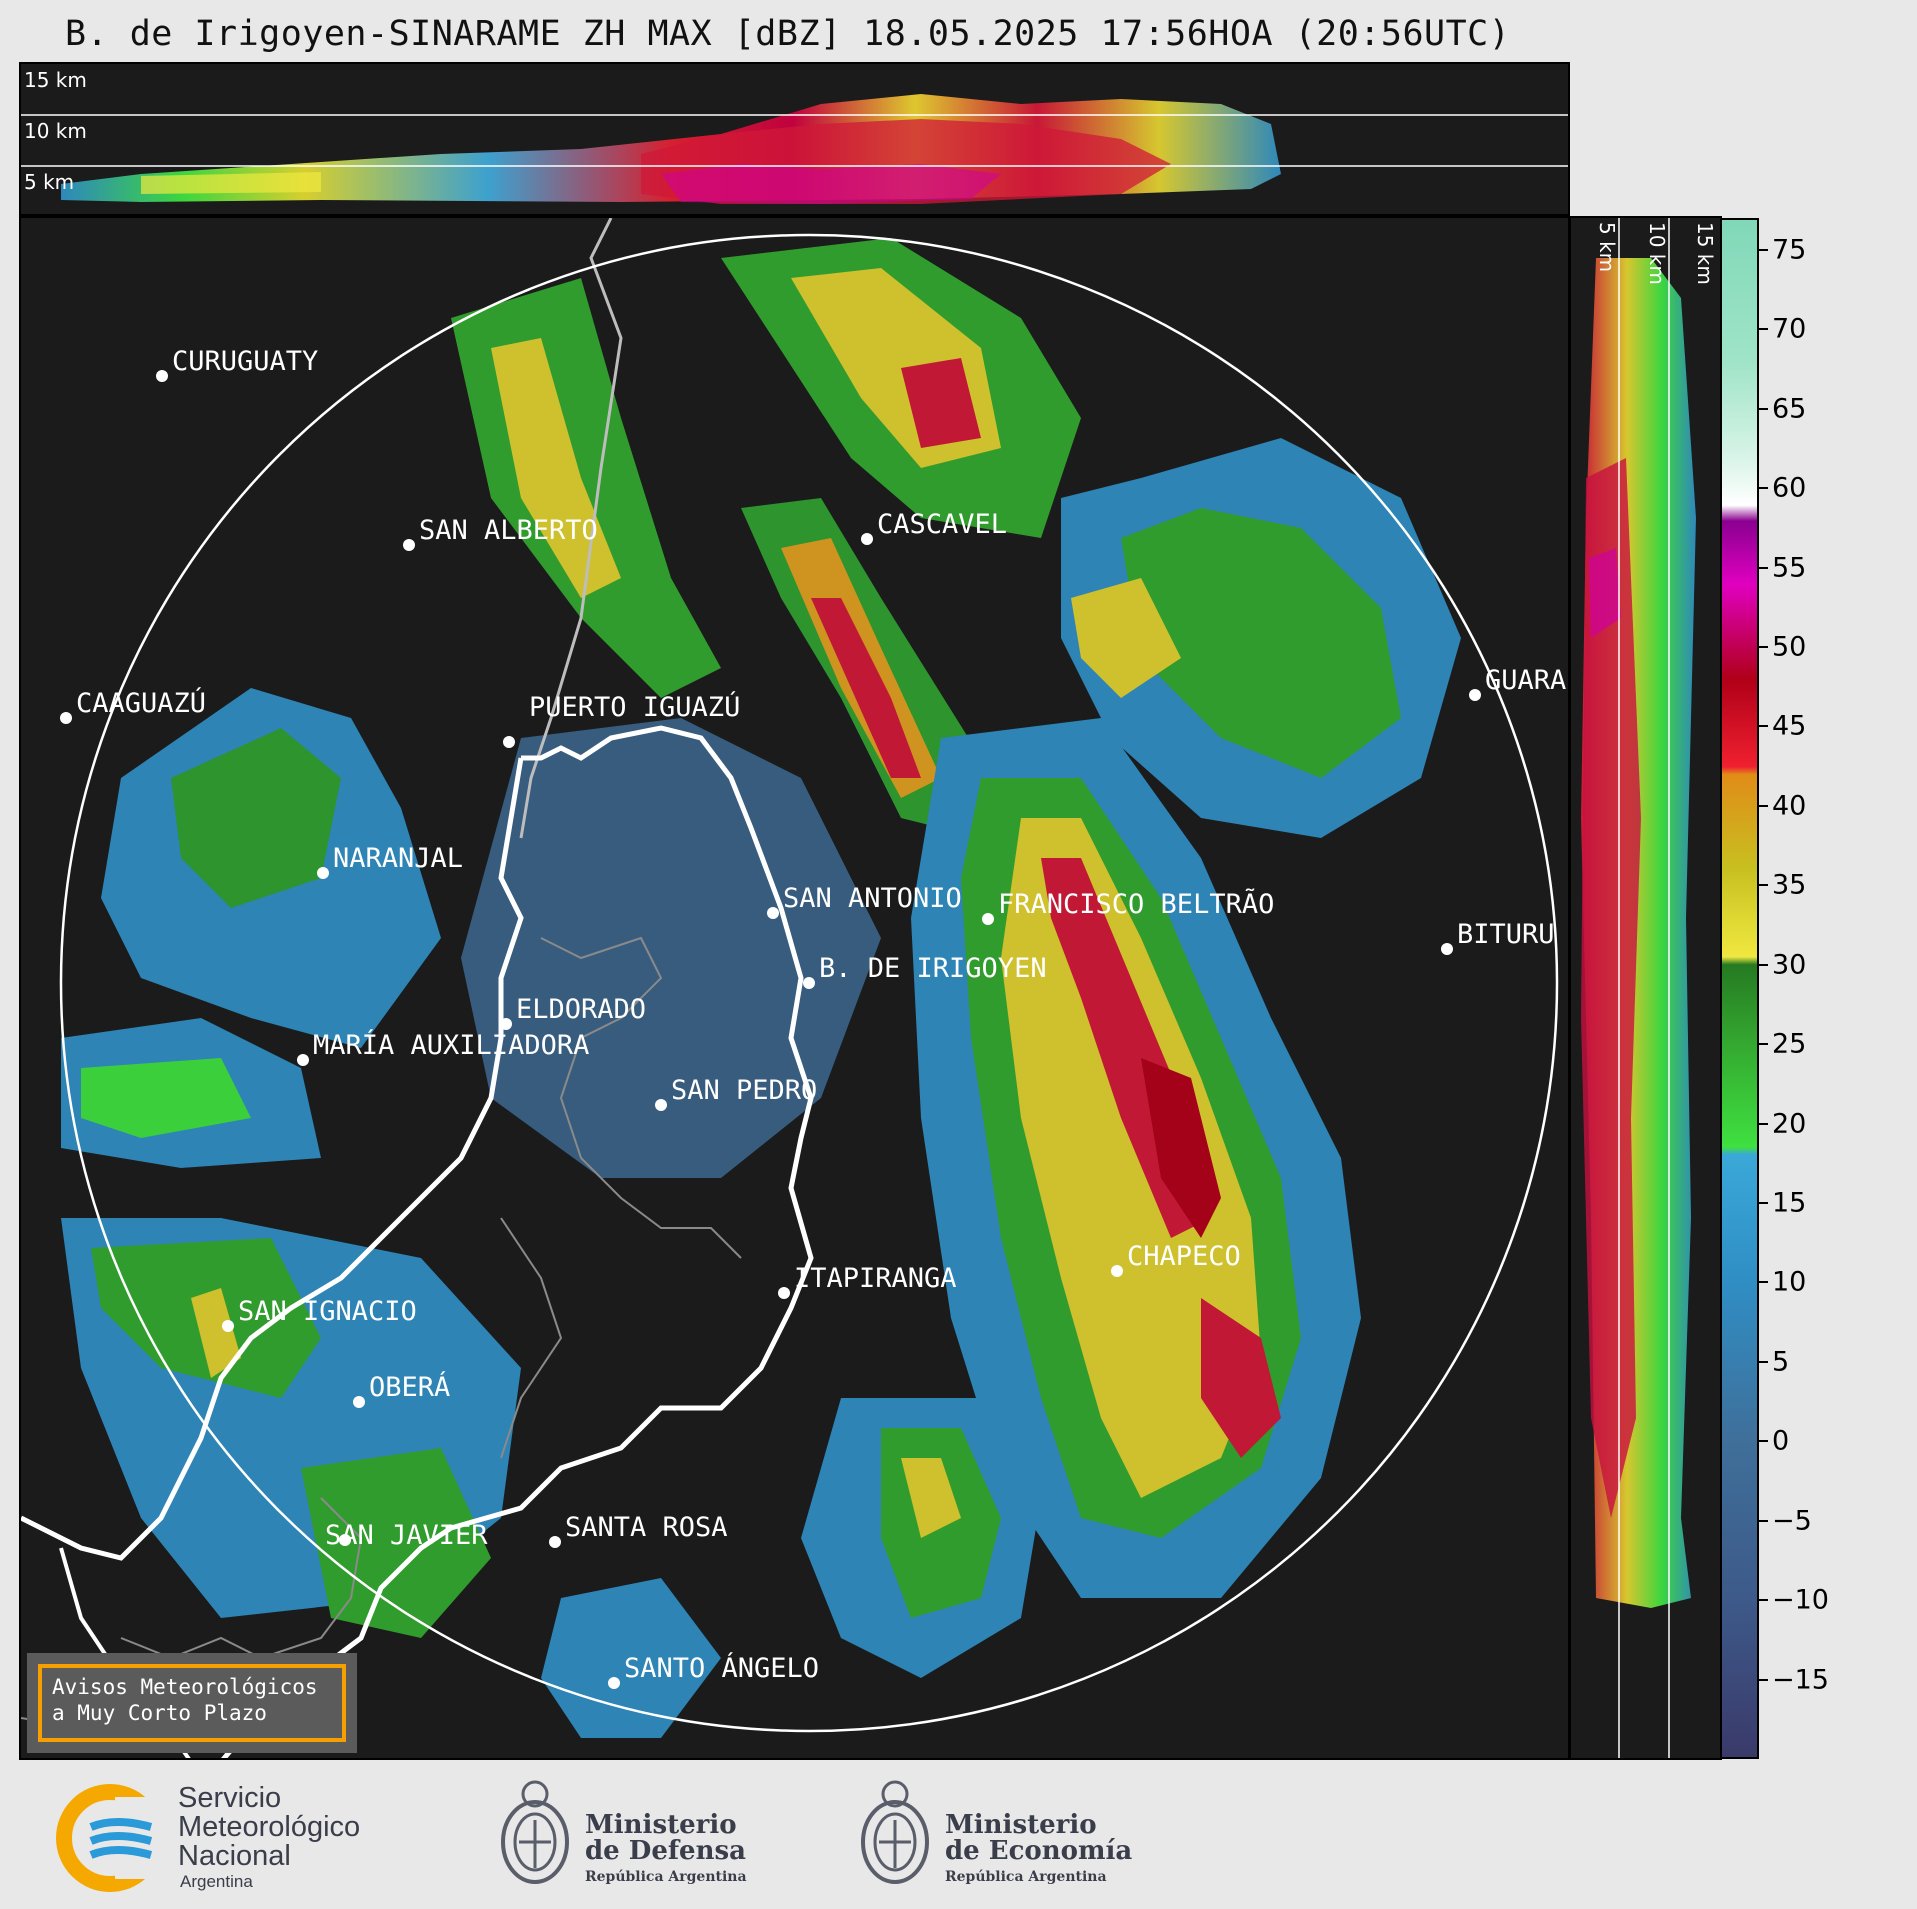 The image size is (1917, 1909). Describe the element at coordinates (661, 1825) in the screenshot. I see `defensa-line-1: Ministerio` at that location.